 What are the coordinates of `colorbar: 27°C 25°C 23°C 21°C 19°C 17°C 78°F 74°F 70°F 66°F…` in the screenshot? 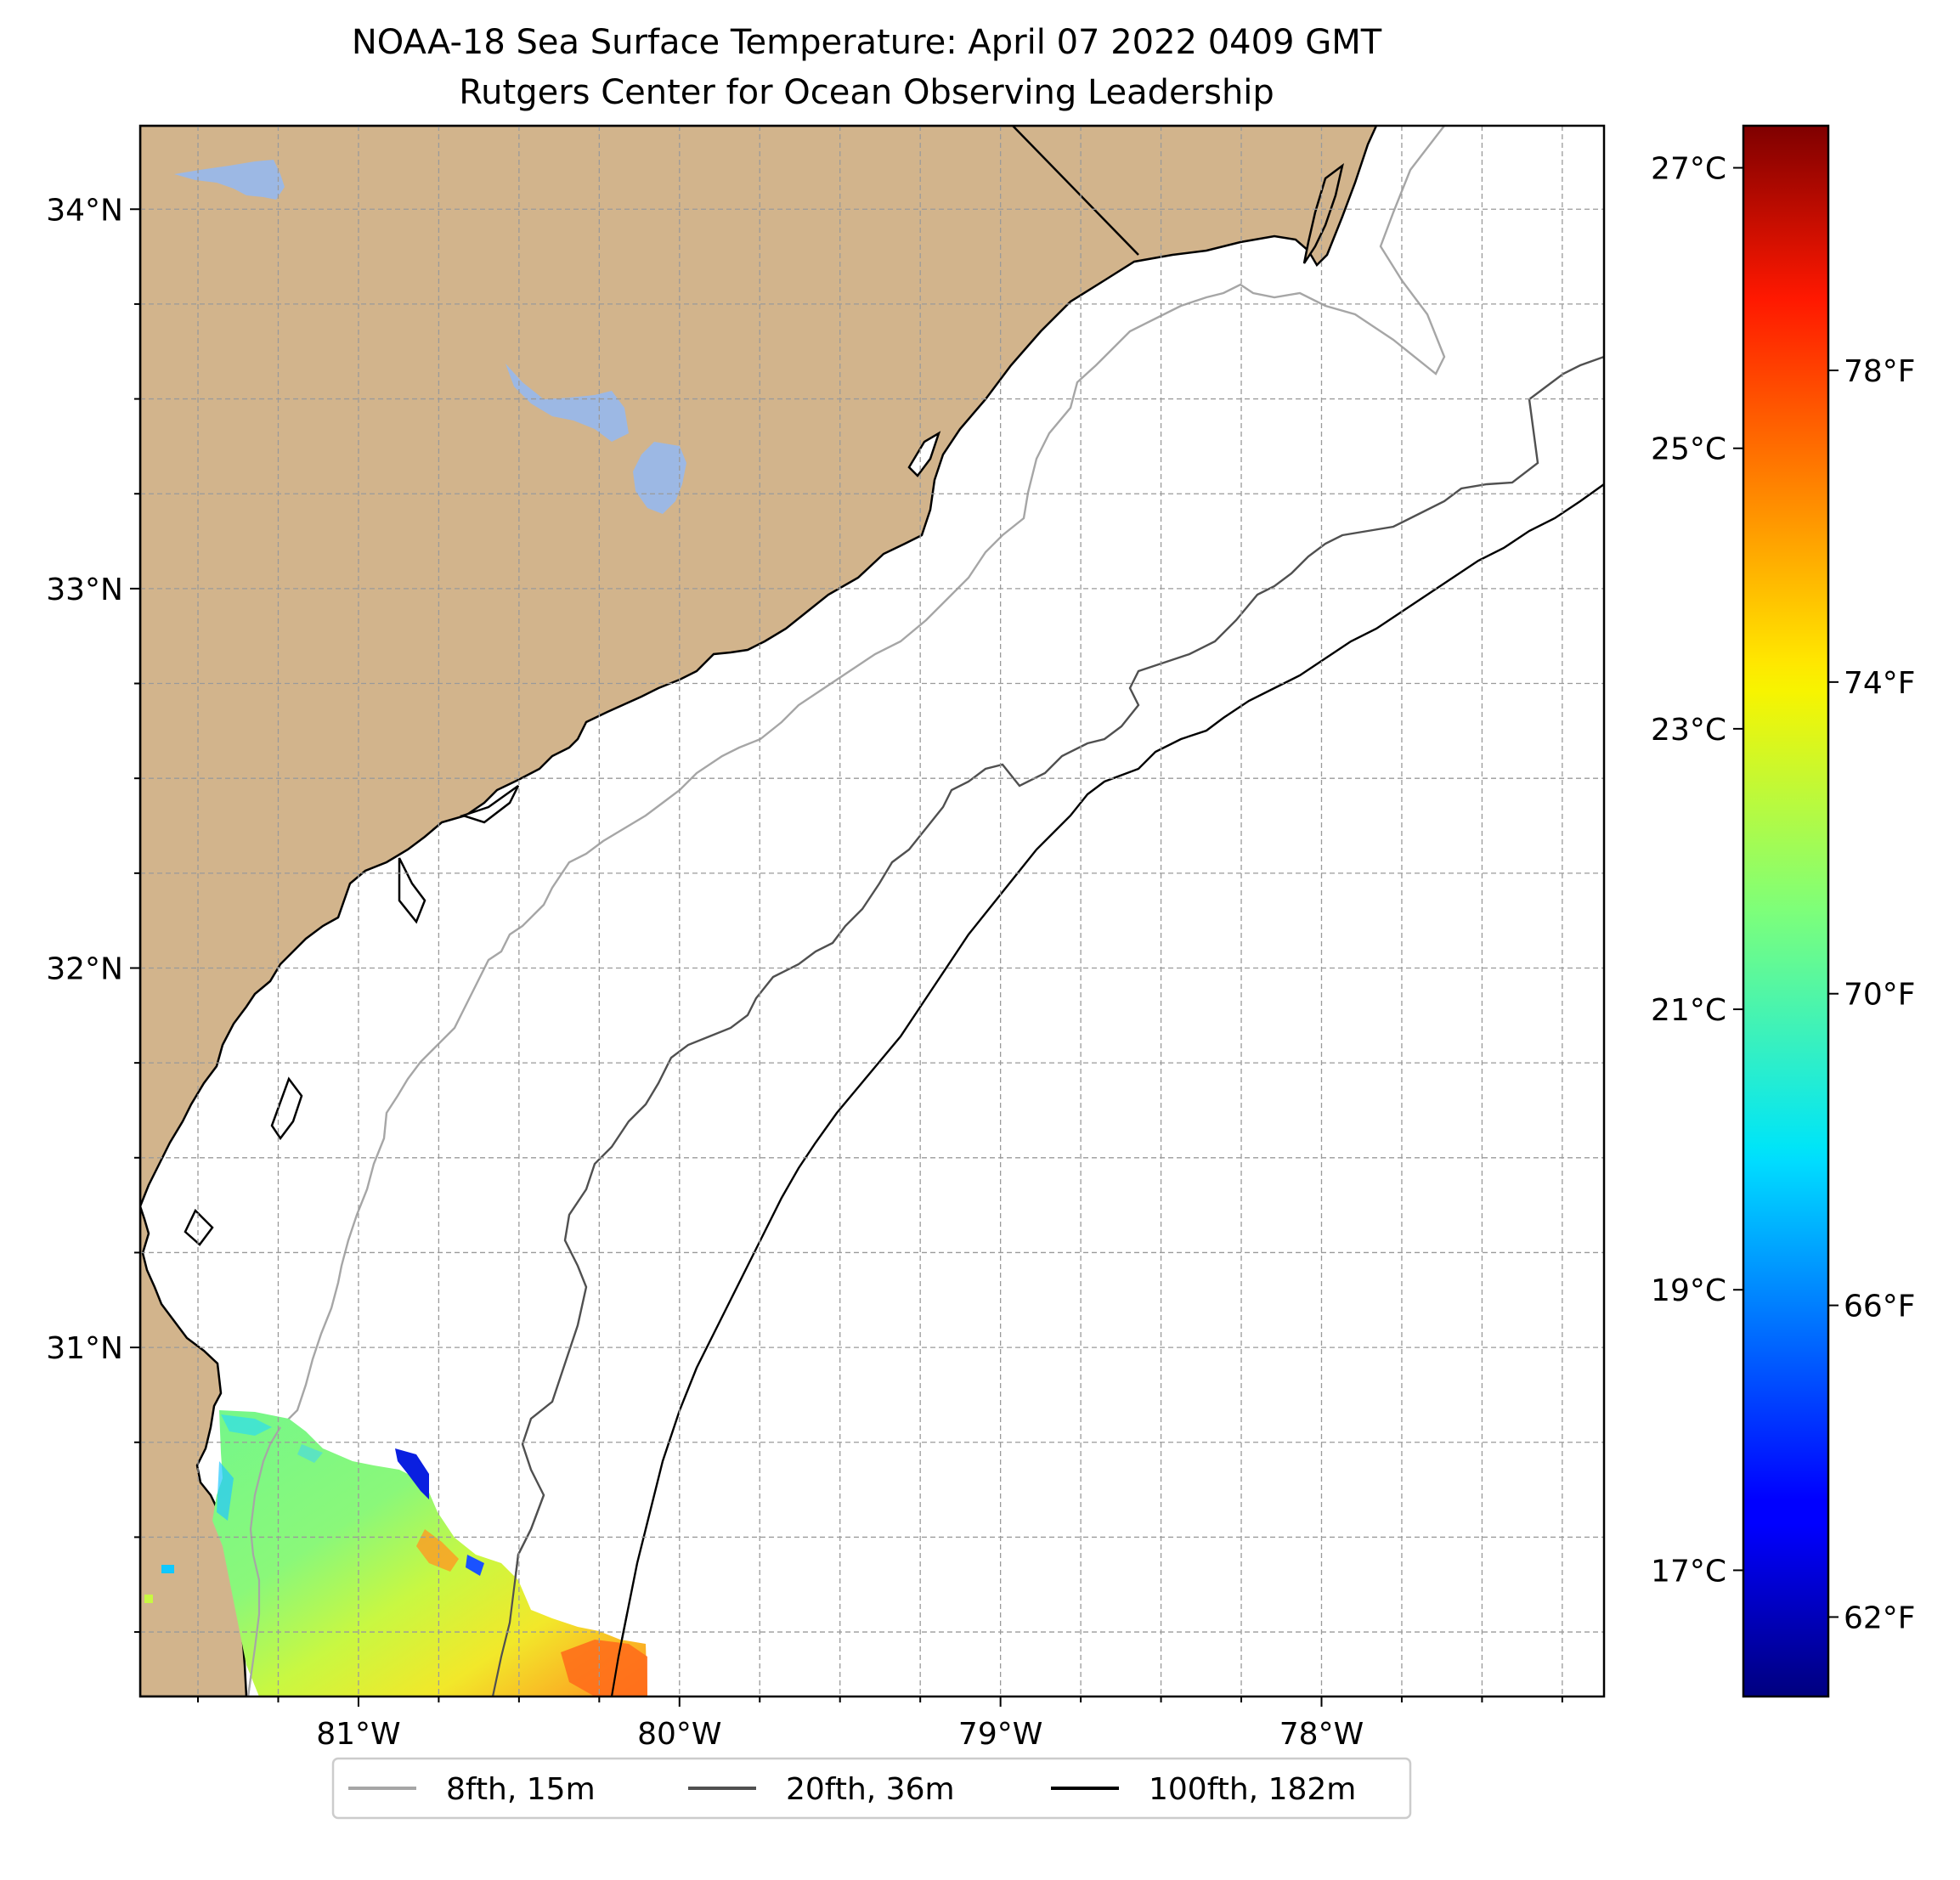 It's located at (1784, 911).